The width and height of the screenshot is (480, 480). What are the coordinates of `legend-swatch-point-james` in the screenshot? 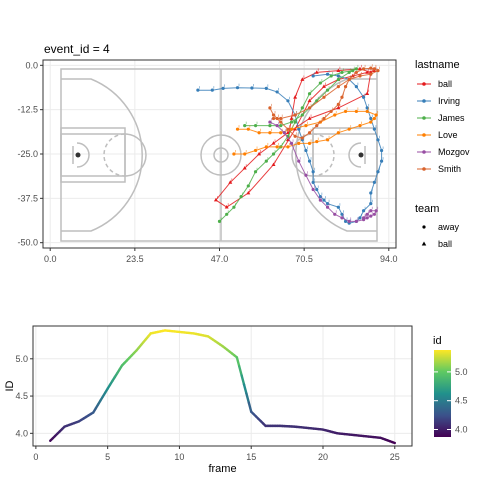 It's located at (424, 118).